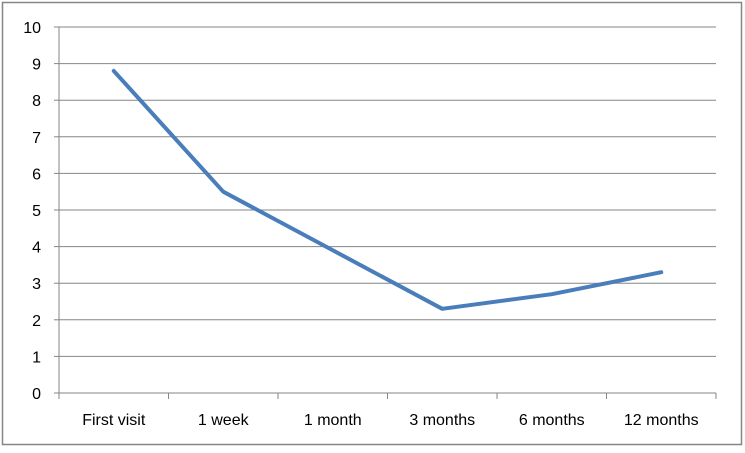 The height and width of the screenshot is (453, 745). I want to click on y-tick-label: 5, so click(36, 211).